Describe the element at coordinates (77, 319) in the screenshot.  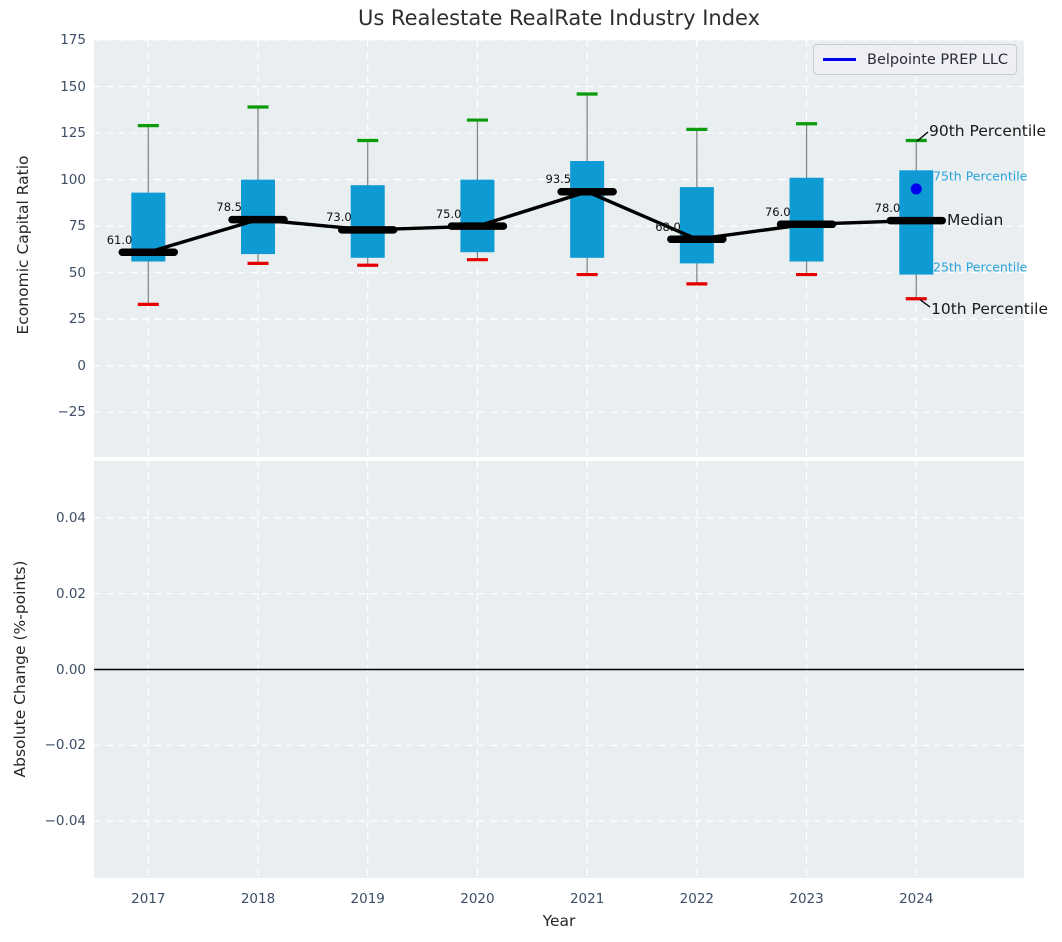
I see `top-y-tick-label: 25` at that location.